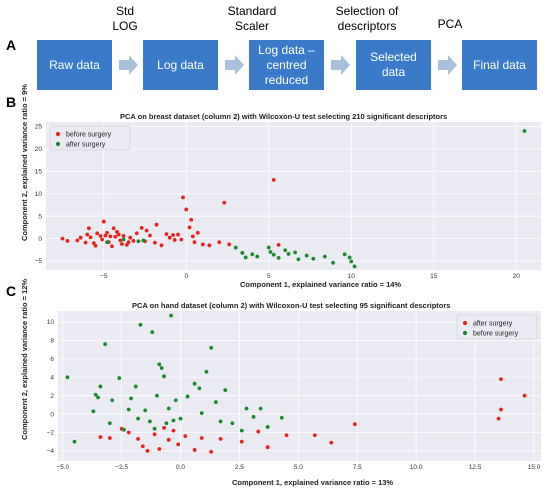 Image resolution: width=550 pixels, height=489 pixels. I want to click on chart-c-x-tick-label: 10.0, so click(416, 467).